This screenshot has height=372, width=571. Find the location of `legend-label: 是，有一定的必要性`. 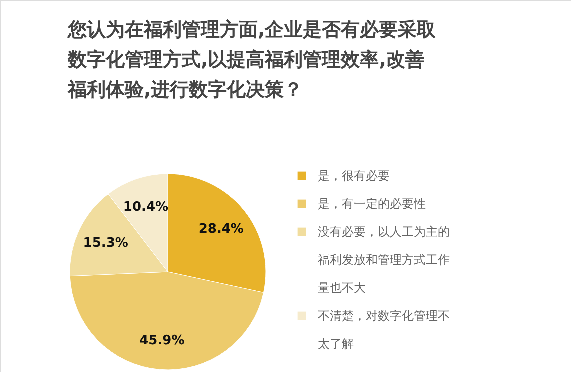

legend-label: 是，有一定的必要性 is located at coordinates (372, 204).